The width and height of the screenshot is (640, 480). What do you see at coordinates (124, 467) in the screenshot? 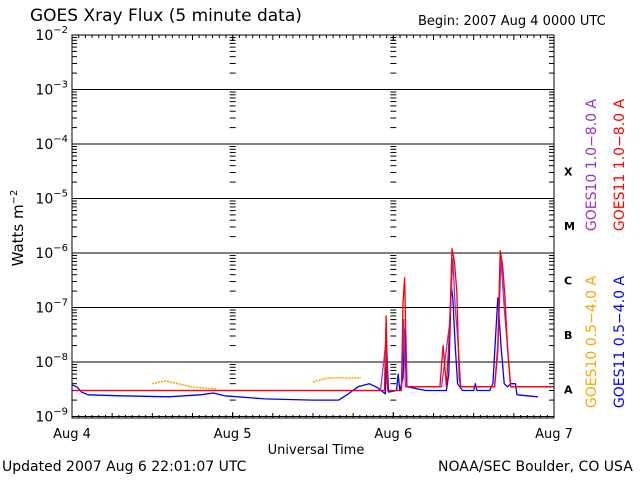
I see `updated-timestamp: Updated 2007 Aug 6 22:01:07 UTC` at bounding box center [124, 467].